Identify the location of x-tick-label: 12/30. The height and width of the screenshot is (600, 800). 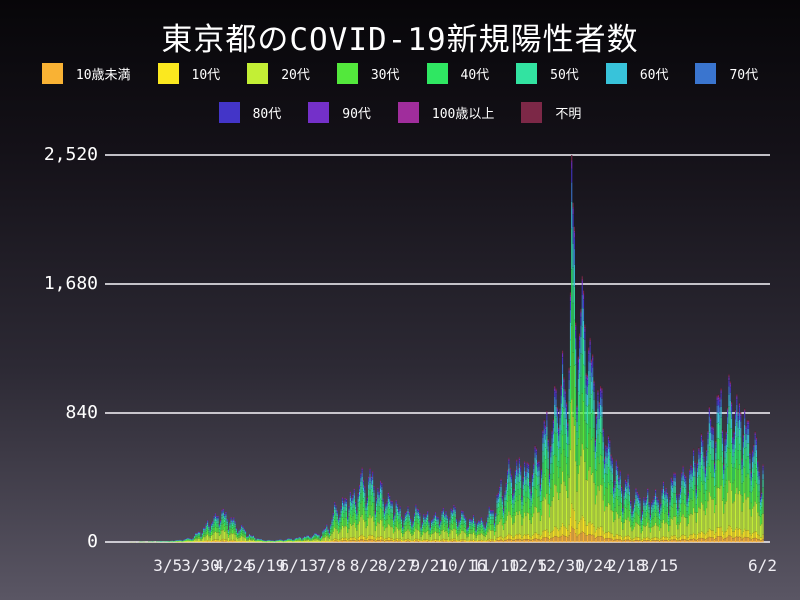
(560, 565).